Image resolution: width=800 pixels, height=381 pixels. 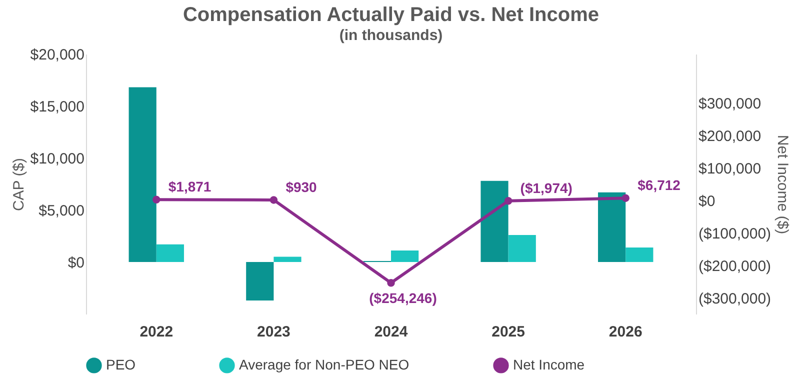 What do you see at coordinates (57, 107) in the screenshot?
I see `y-tick-label: $15,000` at bounding box center [57, 107].